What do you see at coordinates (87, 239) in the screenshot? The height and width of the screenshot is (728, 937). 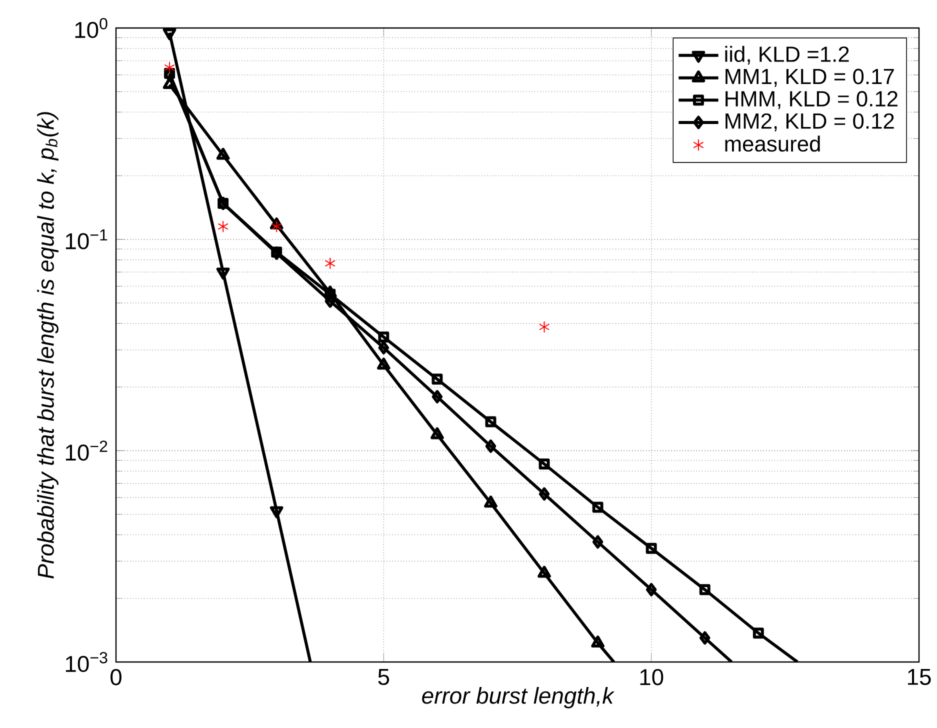 I see `y-tick-label: 10$^{−1}$` at bounding box center [87, 239].